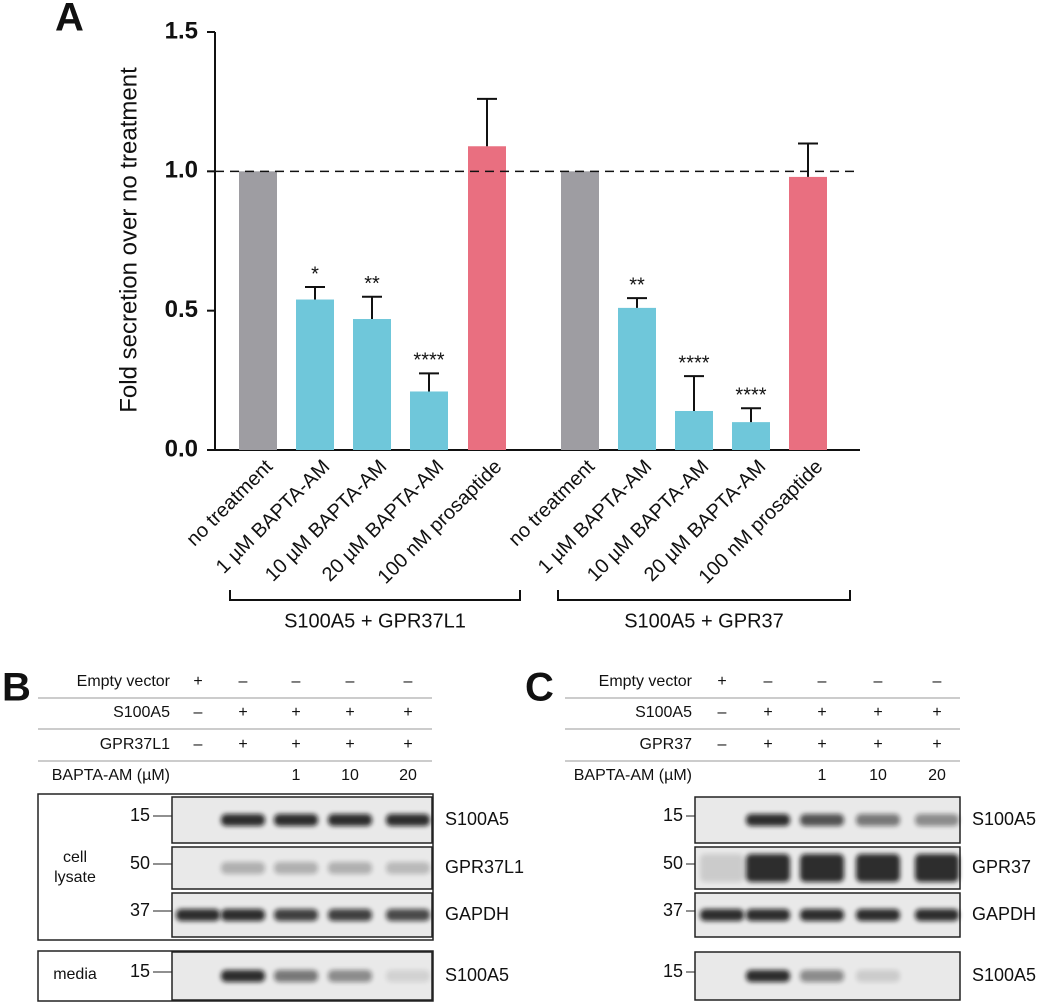  What do you see at coordinates (878, 775) in the screenshot?
I see `lane-mark: 10` at bounding box center [878, 775].